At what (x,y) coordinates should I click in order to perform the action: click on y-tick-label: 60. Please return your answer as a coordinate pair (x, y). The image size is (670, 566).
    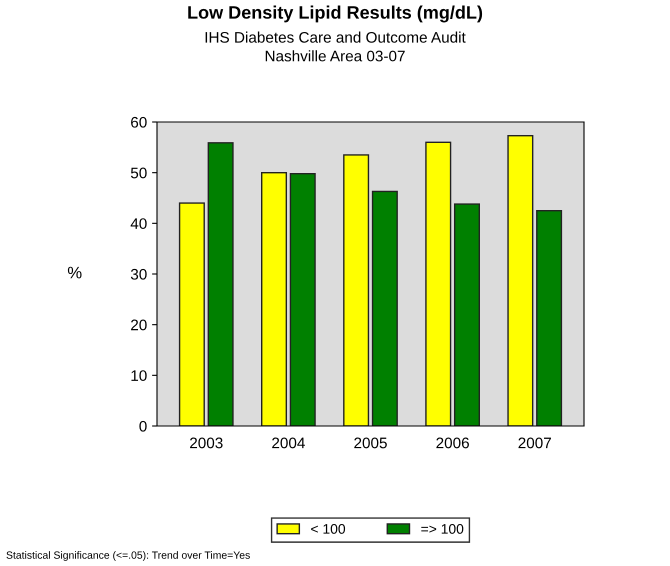
    Looking at the image, I should click on (139, 122).